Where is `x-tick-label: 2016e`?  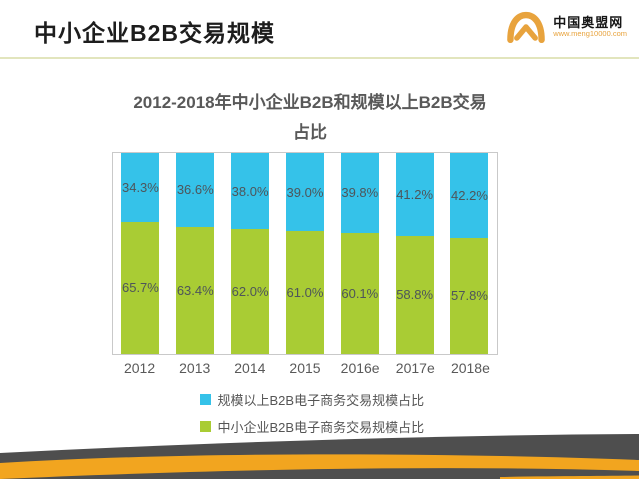 x-tick-label: 2016e is located at coordinates (360, 368).